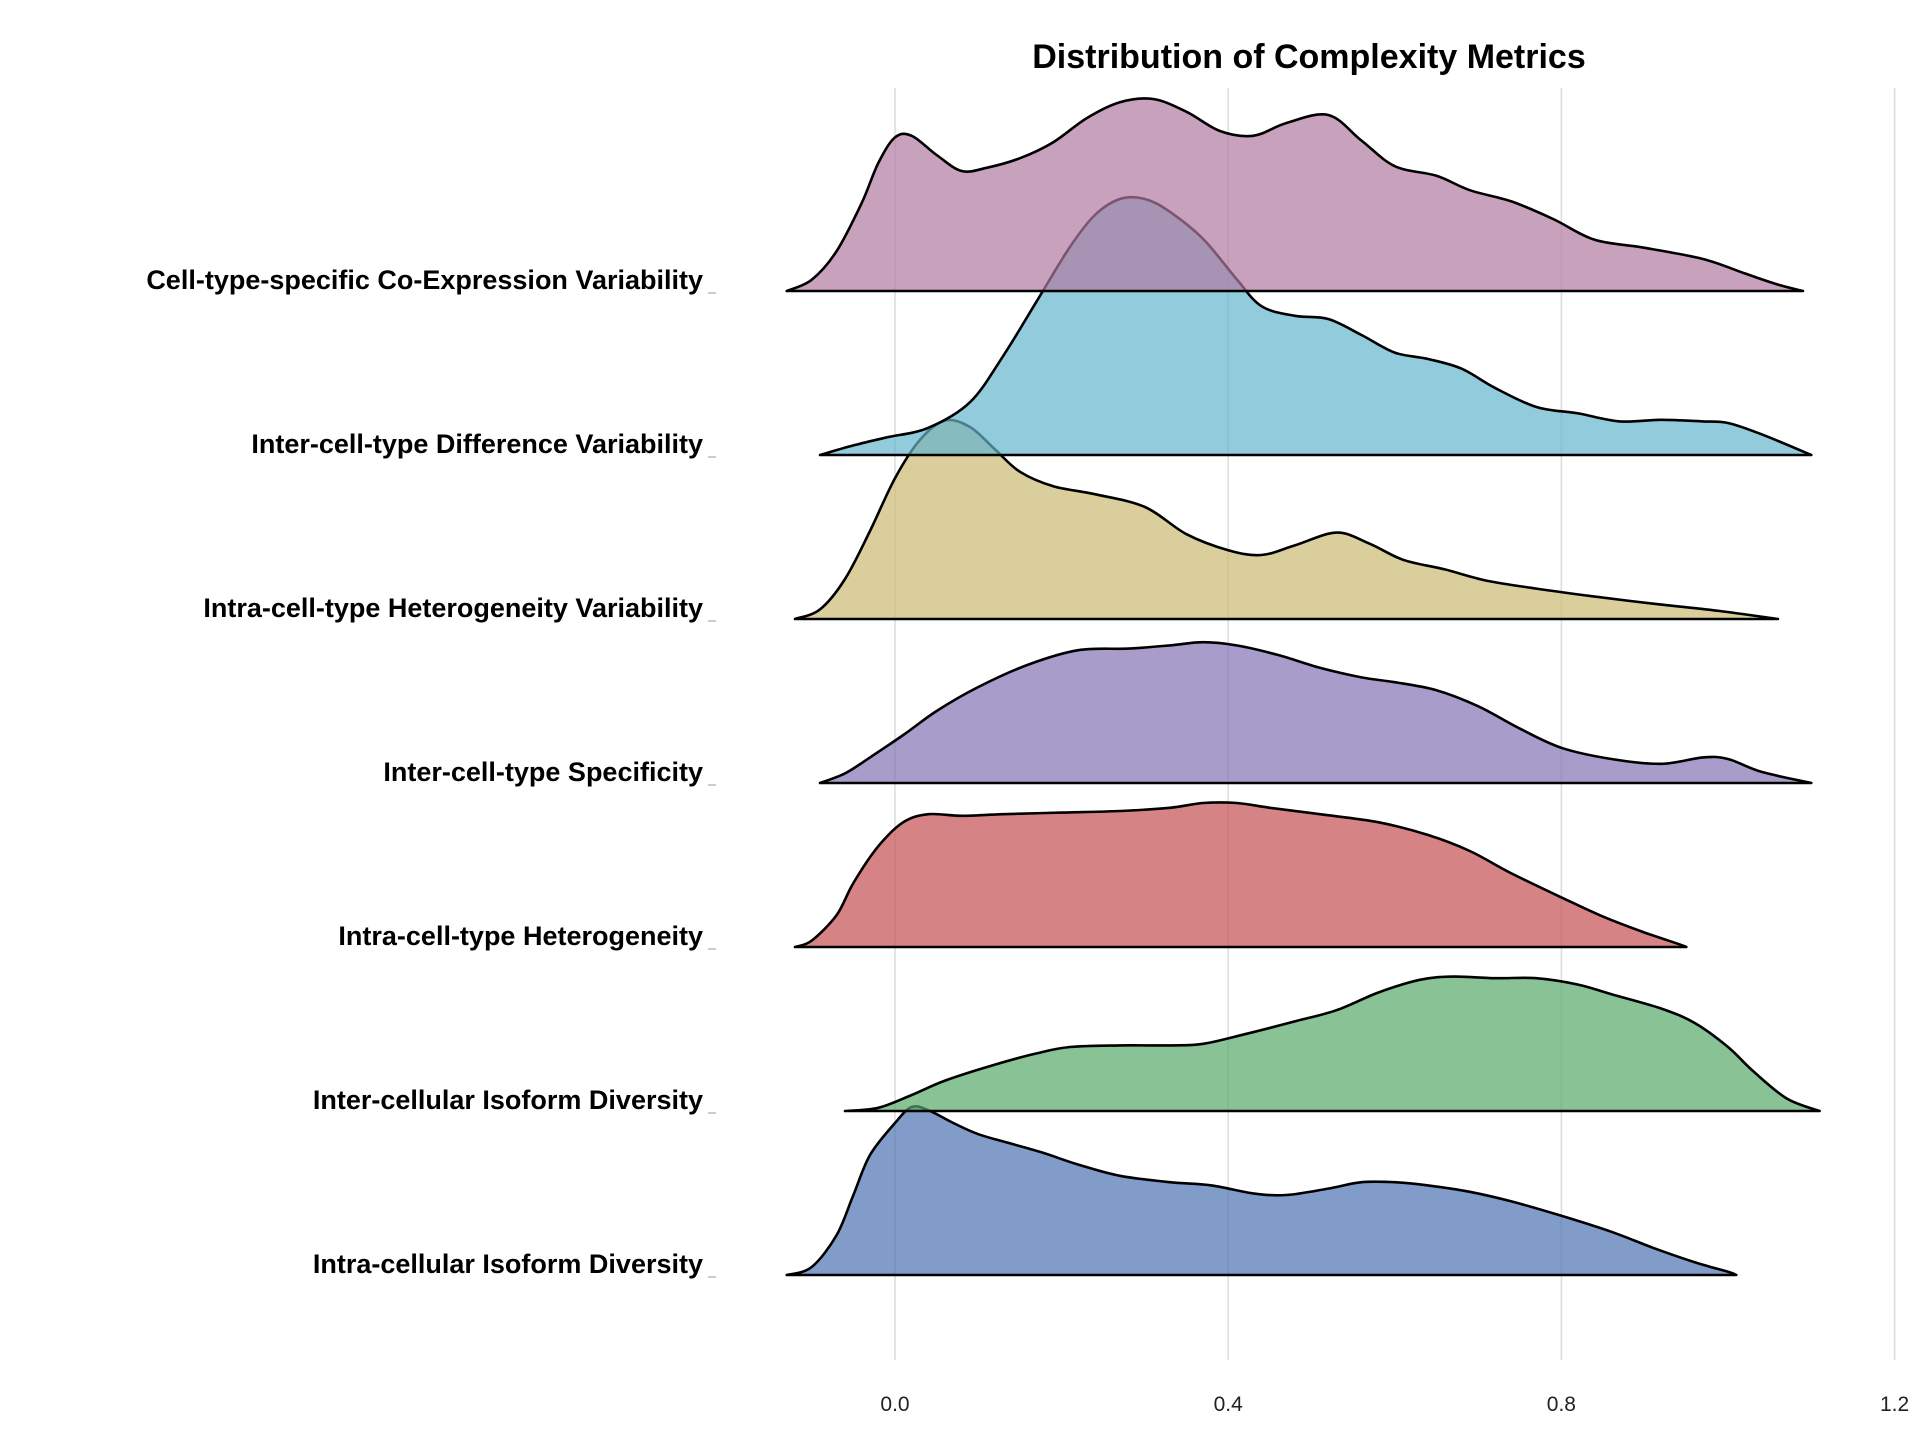 This screenshot has width=1920, height=1440. What do you see at coordinates (1561, 1404) in the screenshot?
I see `x-tick-label: 0.8` at bounding box center [1561, 1404].